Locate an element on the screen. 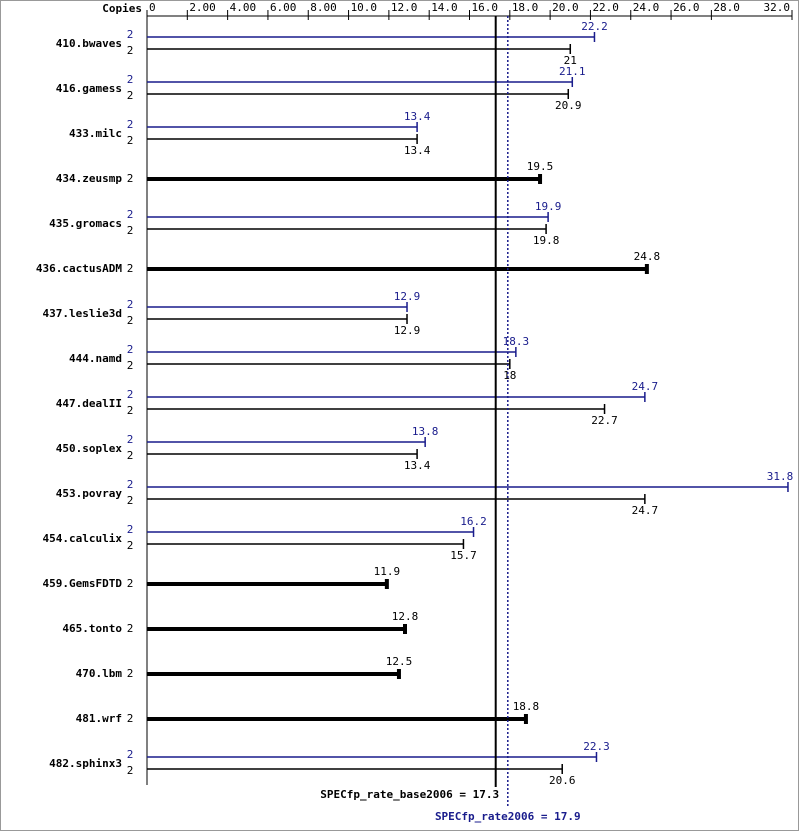 This screenshot has width=799, height=831. benchmark-label: 481.wrf is located at coordinates (99, 718).